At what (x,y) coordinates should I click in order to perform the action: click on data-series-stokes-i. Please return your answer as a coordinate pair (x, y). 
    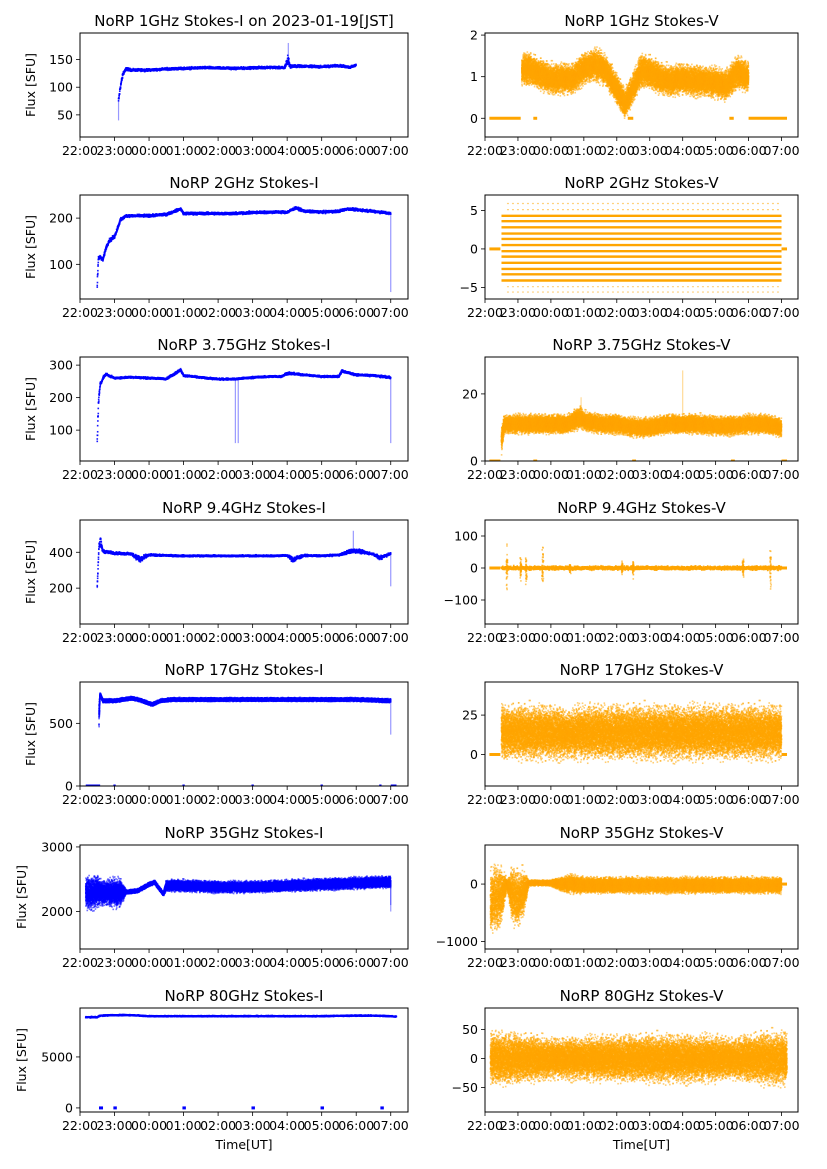
    Looking at the image, I should click on (237, 78).